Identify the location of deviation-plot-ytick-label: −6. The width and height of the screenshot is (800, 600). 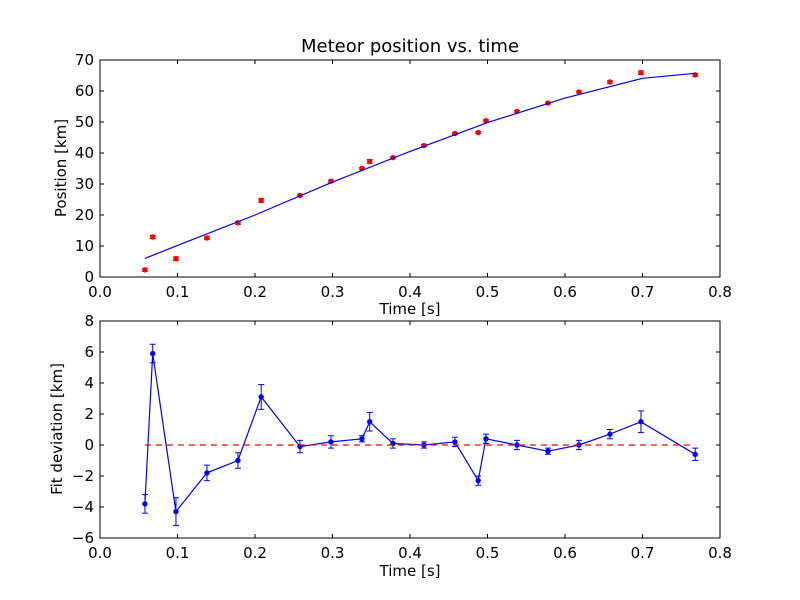
(83, 538).